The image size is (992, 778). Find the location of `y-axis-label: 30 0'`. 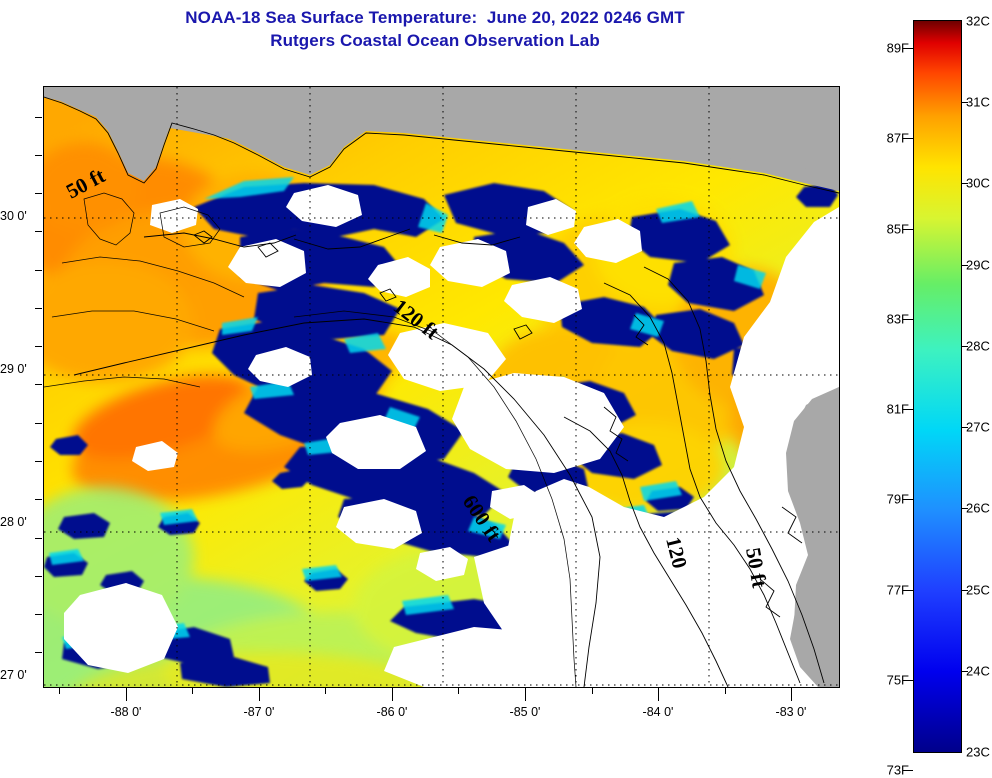

y-axis-label: 30 0' is located at coordinates (13, 216).